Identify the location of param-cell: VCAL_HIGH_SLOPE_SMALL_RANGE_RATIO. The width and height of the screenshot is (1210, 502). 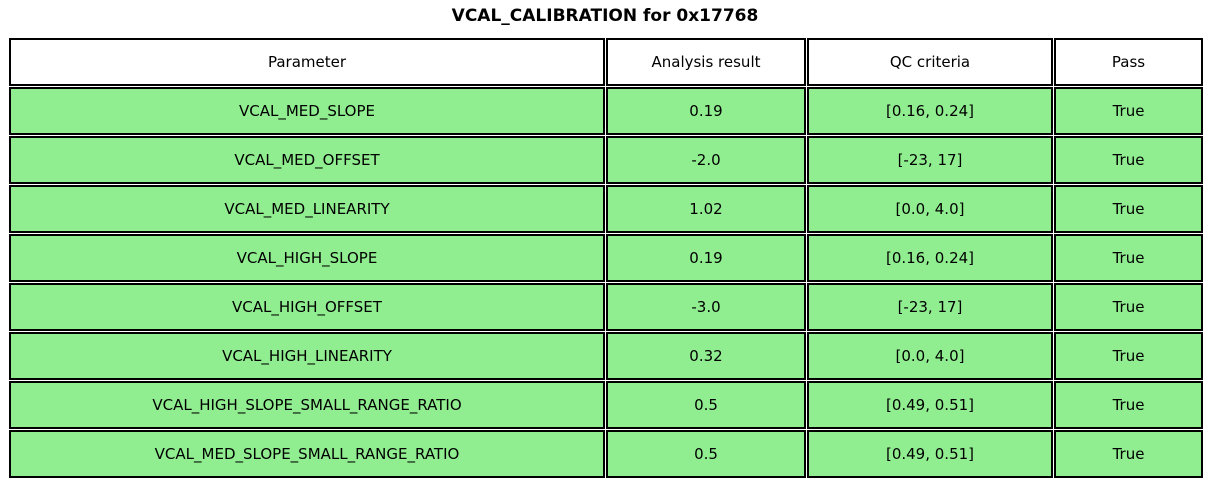
(307, 405).